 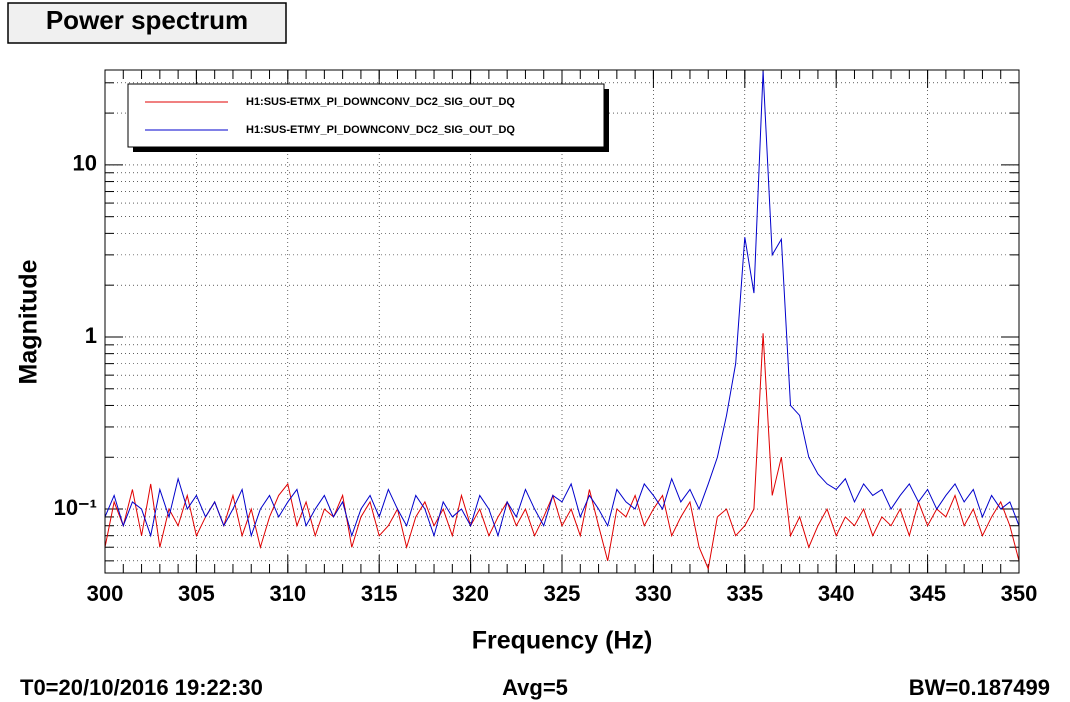 What do you see at coordinates (141, 687) in the screenshot?
I see `footer-t0: T0=20/10/2016 19:22:30` at bounding box center [141, 687].